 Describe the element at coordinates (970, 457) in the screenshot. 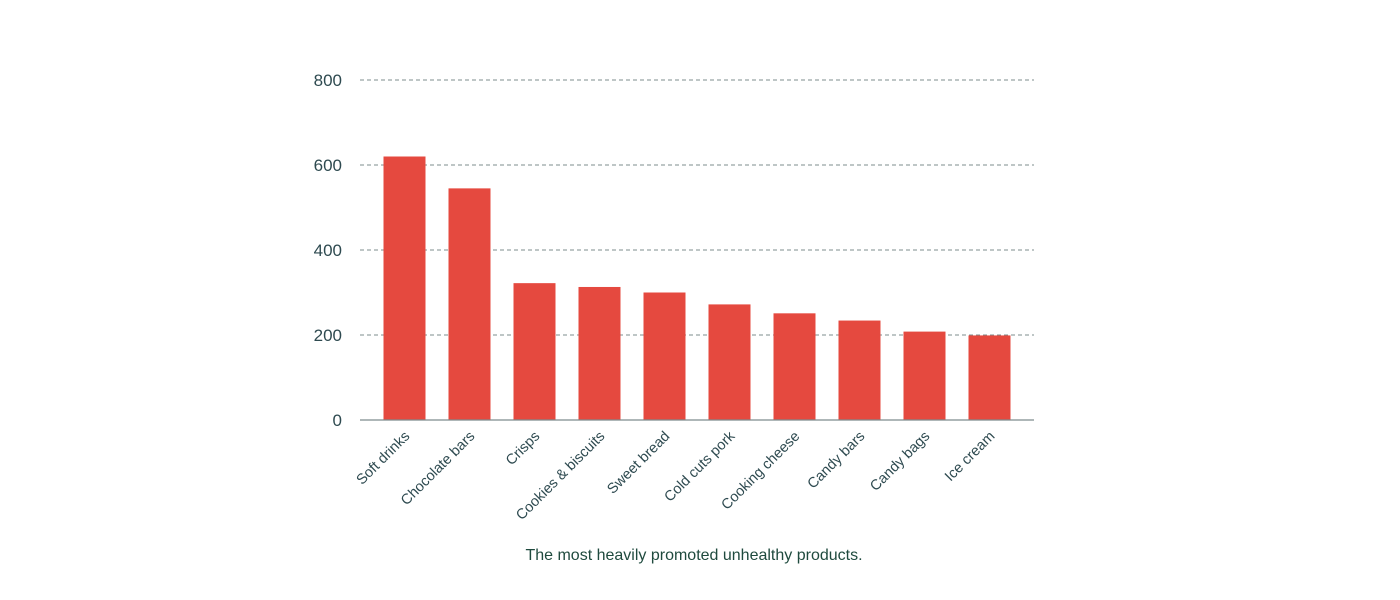

I see `x-tick-label: Ice cream` at that location.